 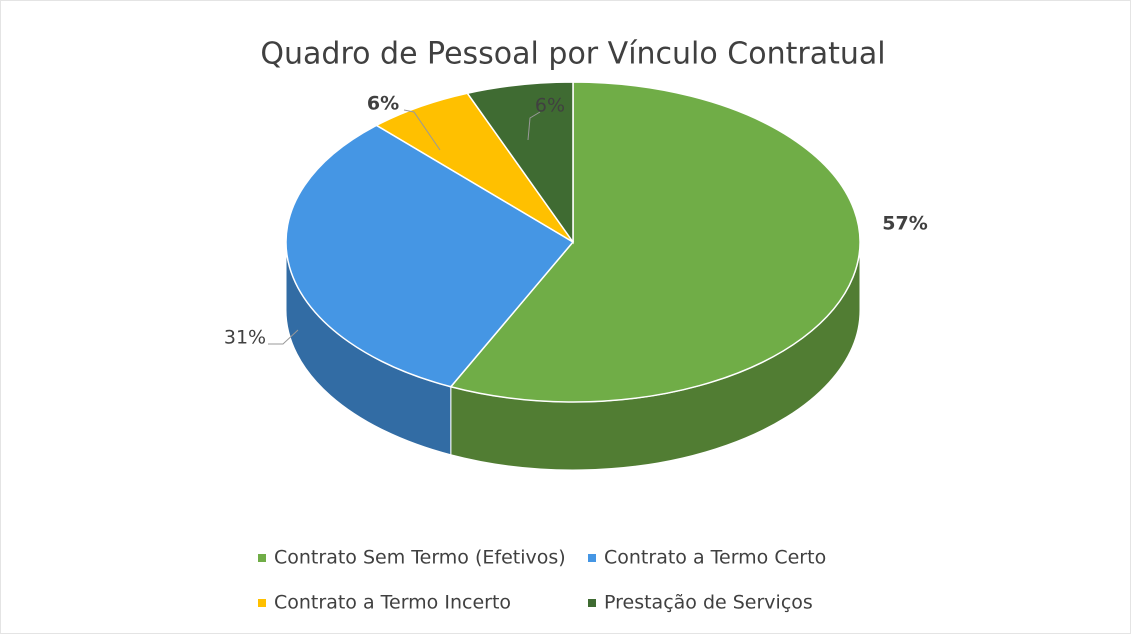 What do you see at coordinates (904, 224) in the screenshot?
I see `data-label: 57%` at bounding box center [904, 224].